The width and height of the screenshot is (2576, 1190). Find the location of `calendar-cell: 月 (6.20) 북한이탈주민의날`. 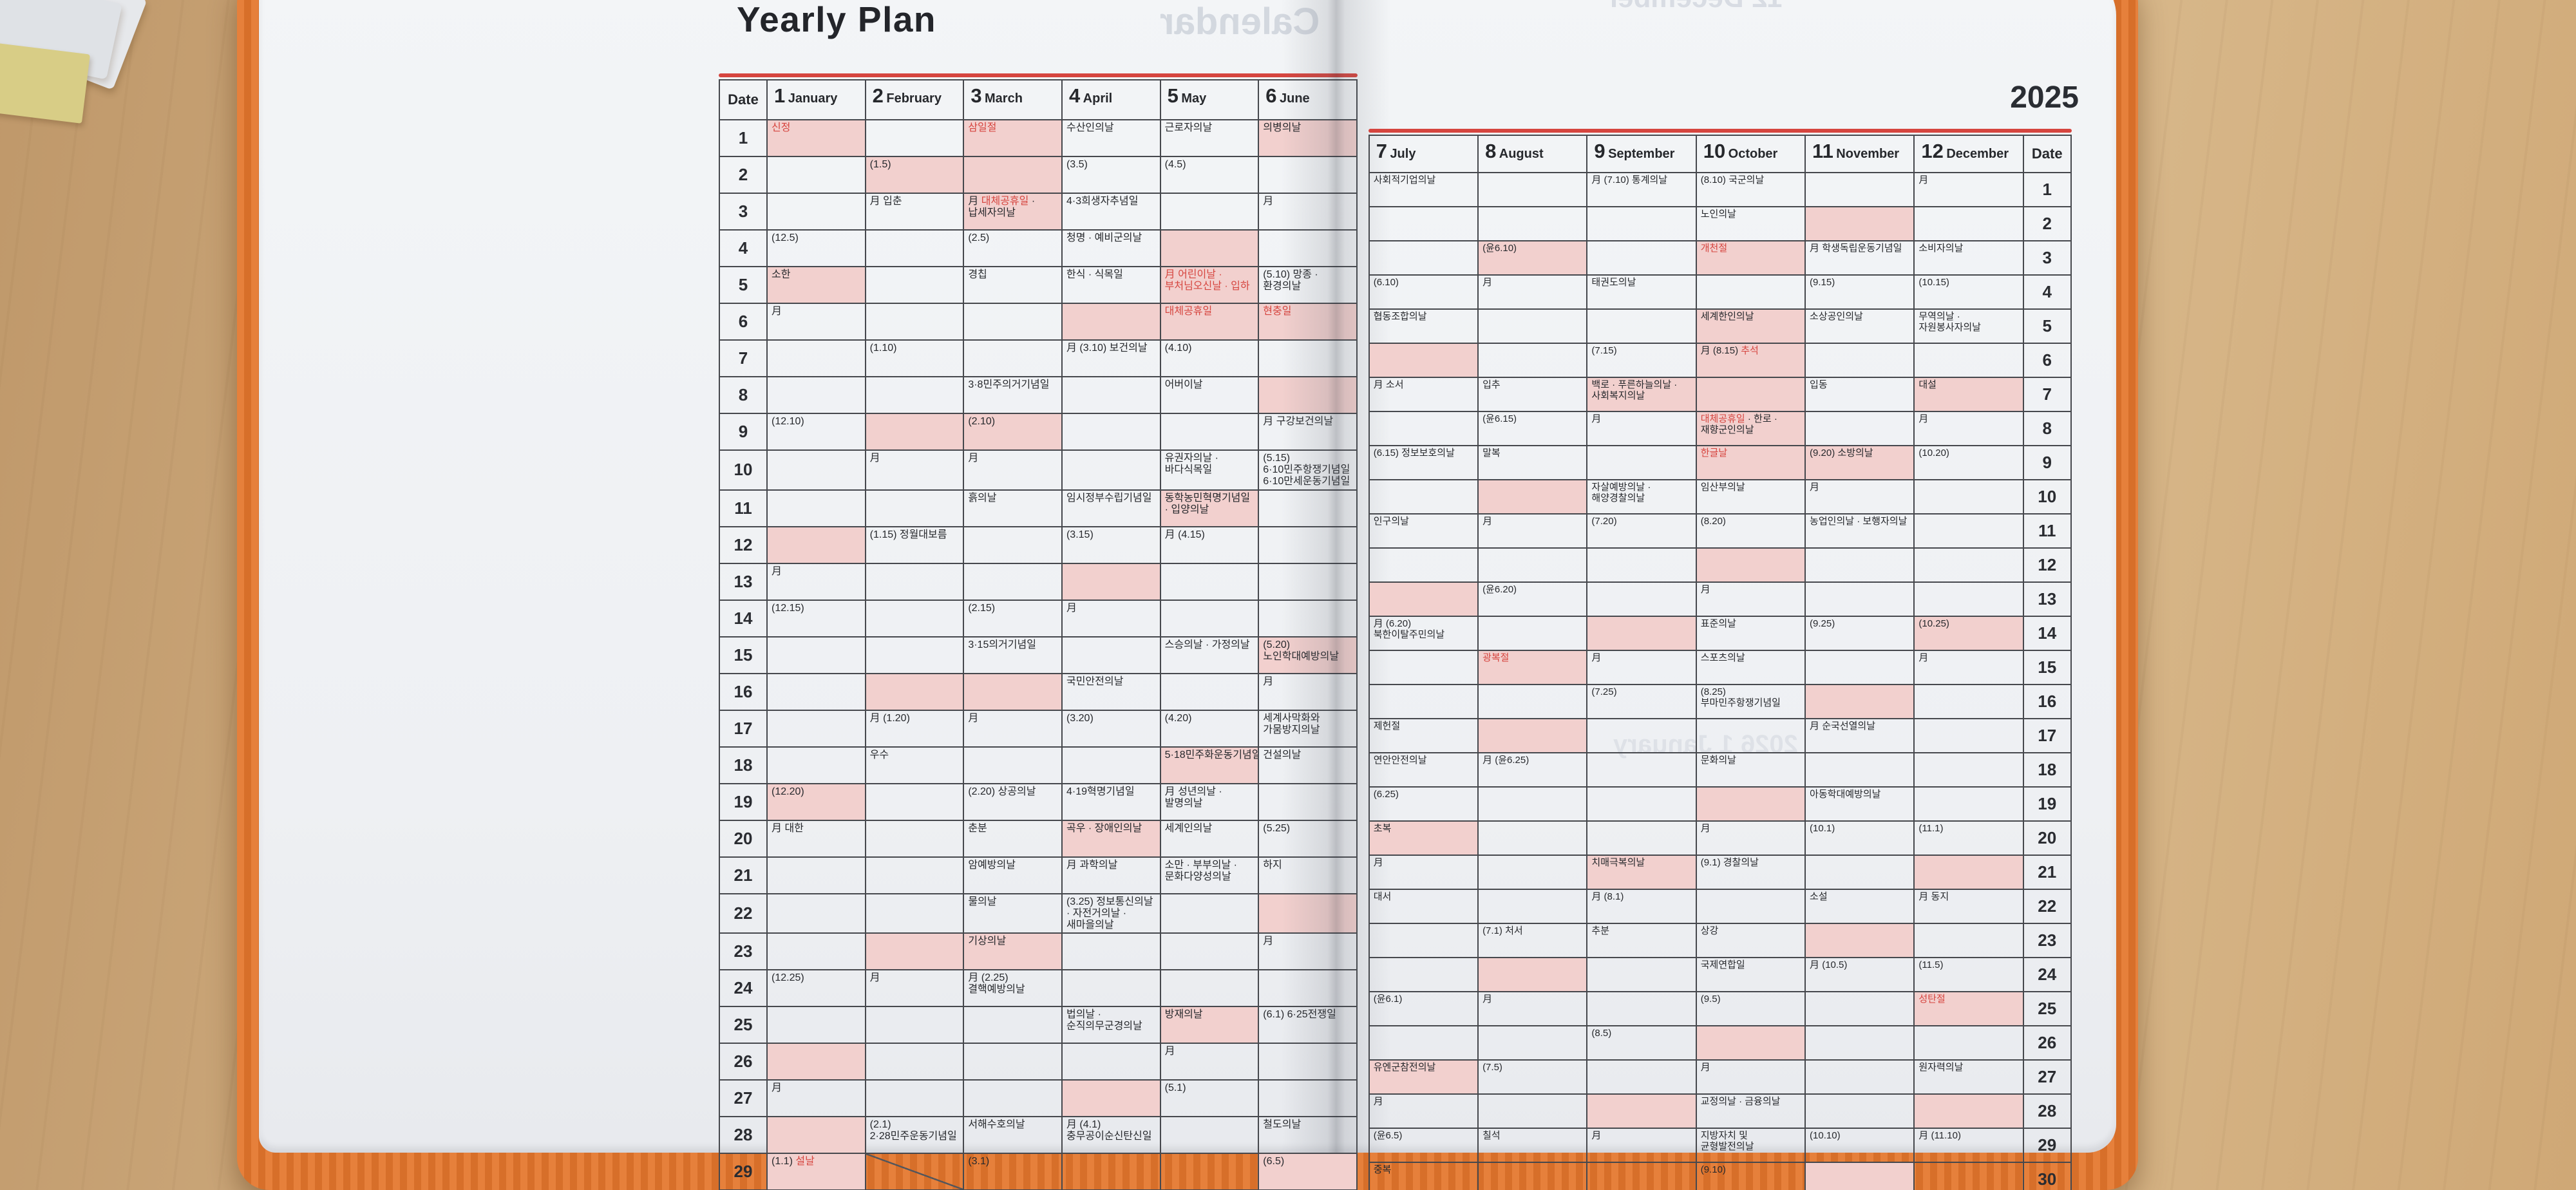

calendar-cell: 月 (6.20) 북한이탈주민의날 is located at coordinates (1423, 633).